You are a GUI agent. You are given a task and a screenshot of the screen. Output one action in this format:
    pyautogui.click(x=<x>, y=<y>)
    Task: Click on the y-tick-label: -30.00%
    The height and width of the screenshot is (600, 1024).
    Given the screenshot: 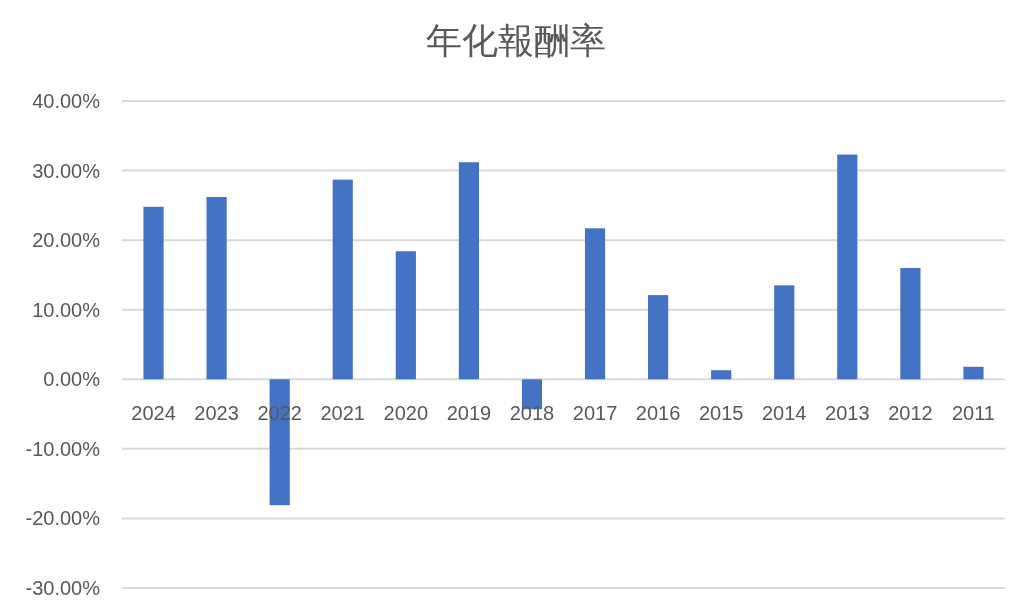 What is the action you would take?
    pyautogui.click(x=63, y=588)
    